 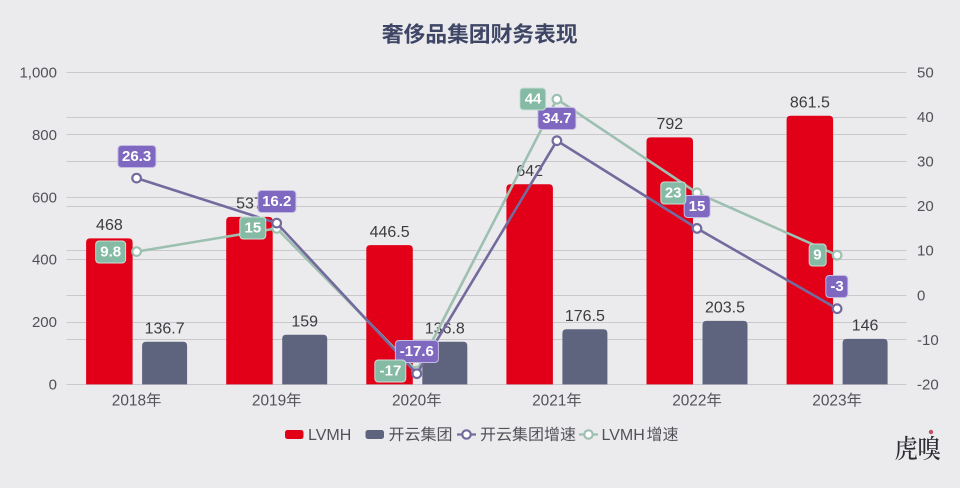 What do you see at coordinates (725, 308) in the screenshot?
I see `svg-text: 203.5` at bounding box center [725, 308].